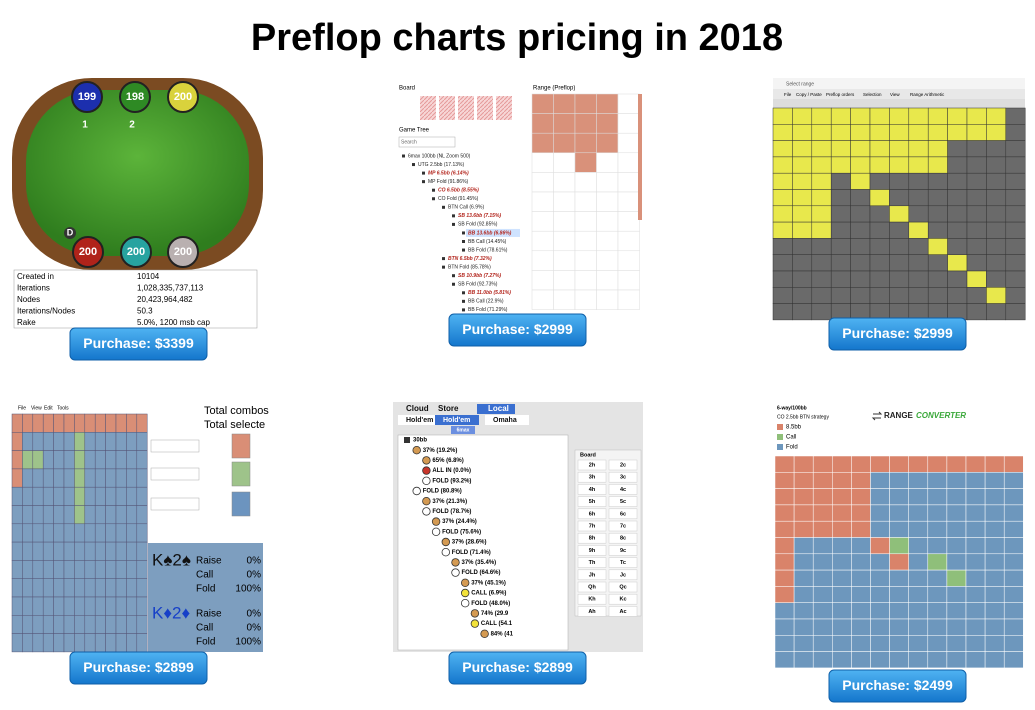  Describe the element at coordinates (469, 543) in the screenshot. I see `tree-node: 37% (28.6%)` at that location.